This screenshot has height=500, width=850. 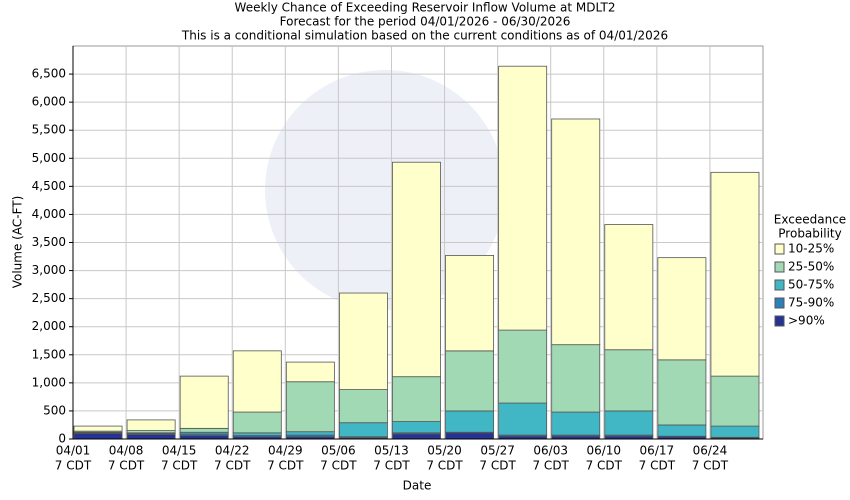 What do you see at coordinates (49, 74) in the screenshot?
I see `y-tick-label: 6,500` at bounding box center [49, 74].